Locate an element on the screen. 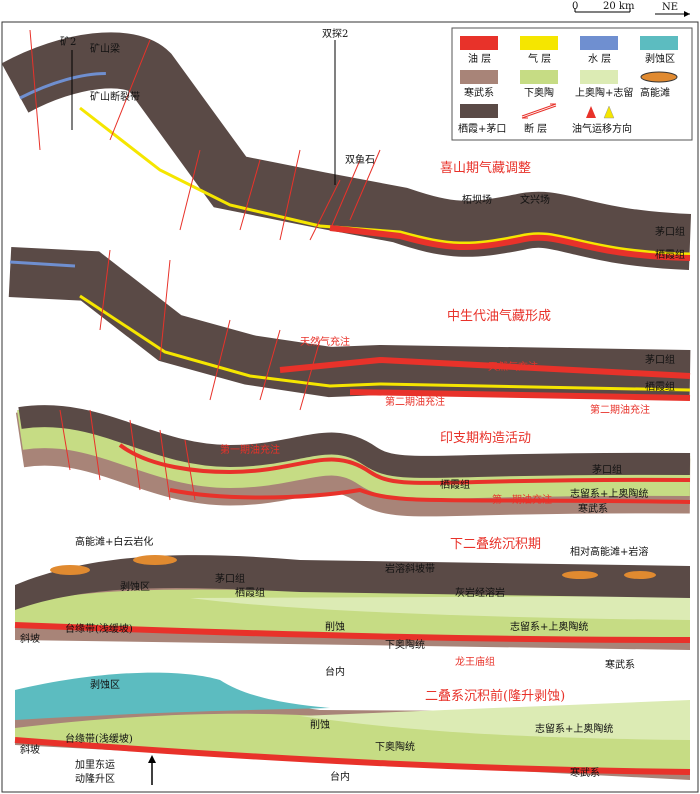 The height and width of the screenshot is (794, 700). well-label: 双探2 is located at coordinates (335, 33).